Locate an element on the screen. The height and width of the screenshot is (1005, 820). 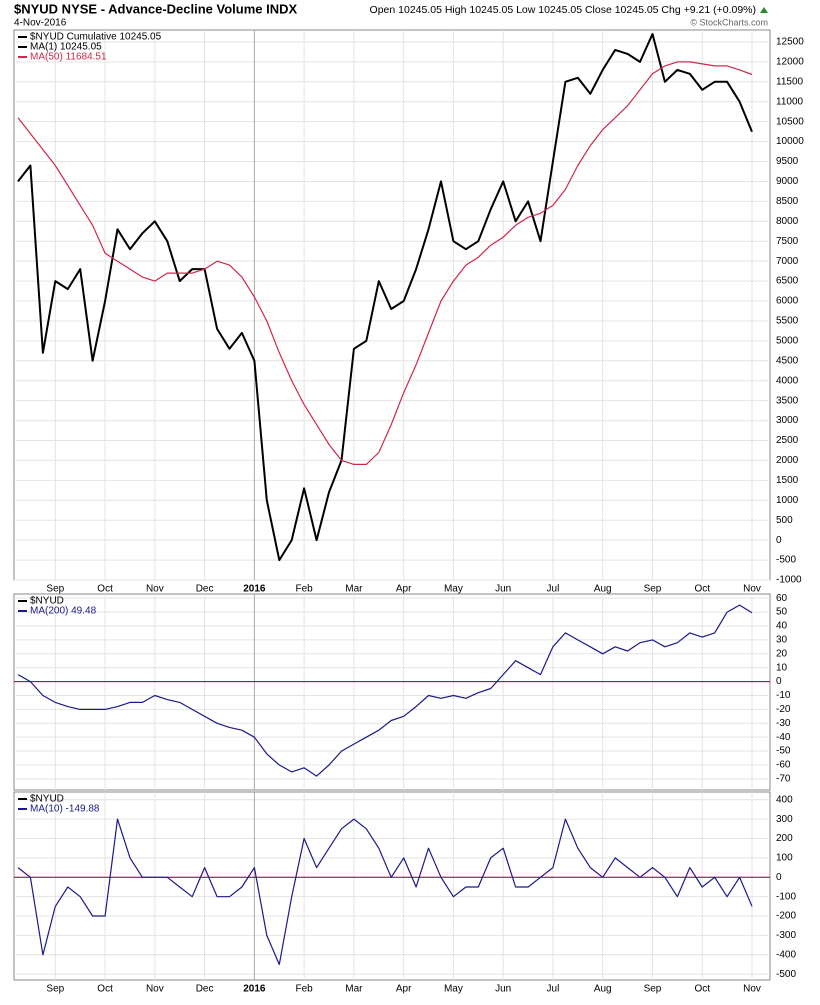
y-tick-label: 10500 is located at coordinates (790, 121).